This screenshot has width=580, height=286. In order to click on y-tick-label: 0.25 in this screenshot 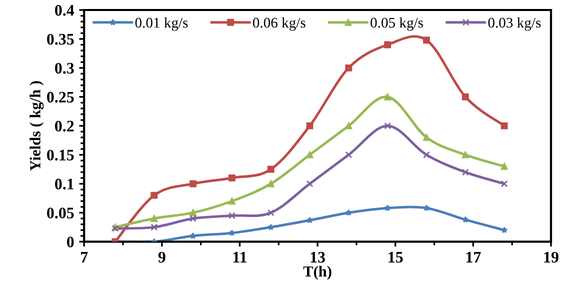, I will do `click(60, 97)`.